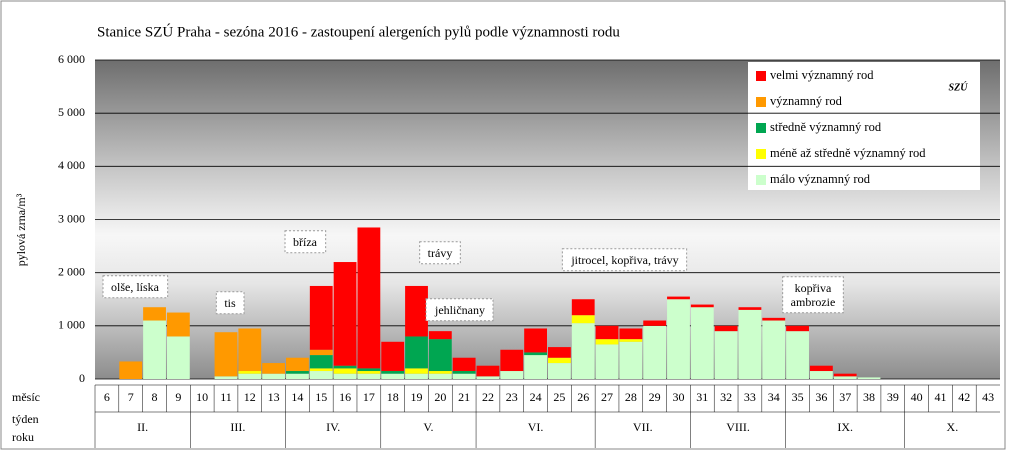  What do you see at coordinates (428, 427) in the screenshot?
I see `month-label: V.` at bounding box center [428, 427].